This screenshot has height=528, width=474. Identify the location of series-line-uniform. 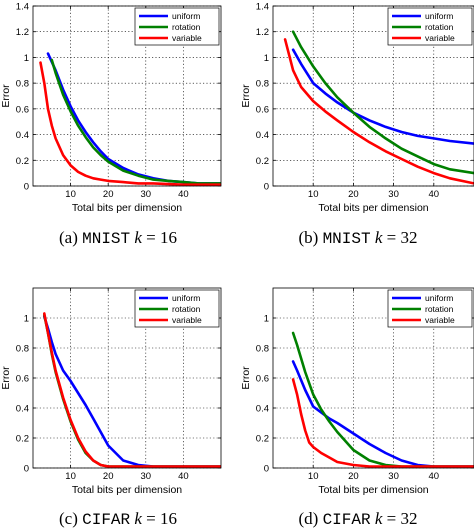
(382, 96).